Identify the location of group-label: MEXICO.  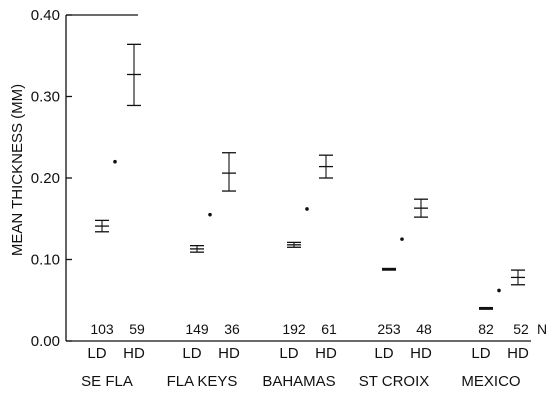
(490, 381).